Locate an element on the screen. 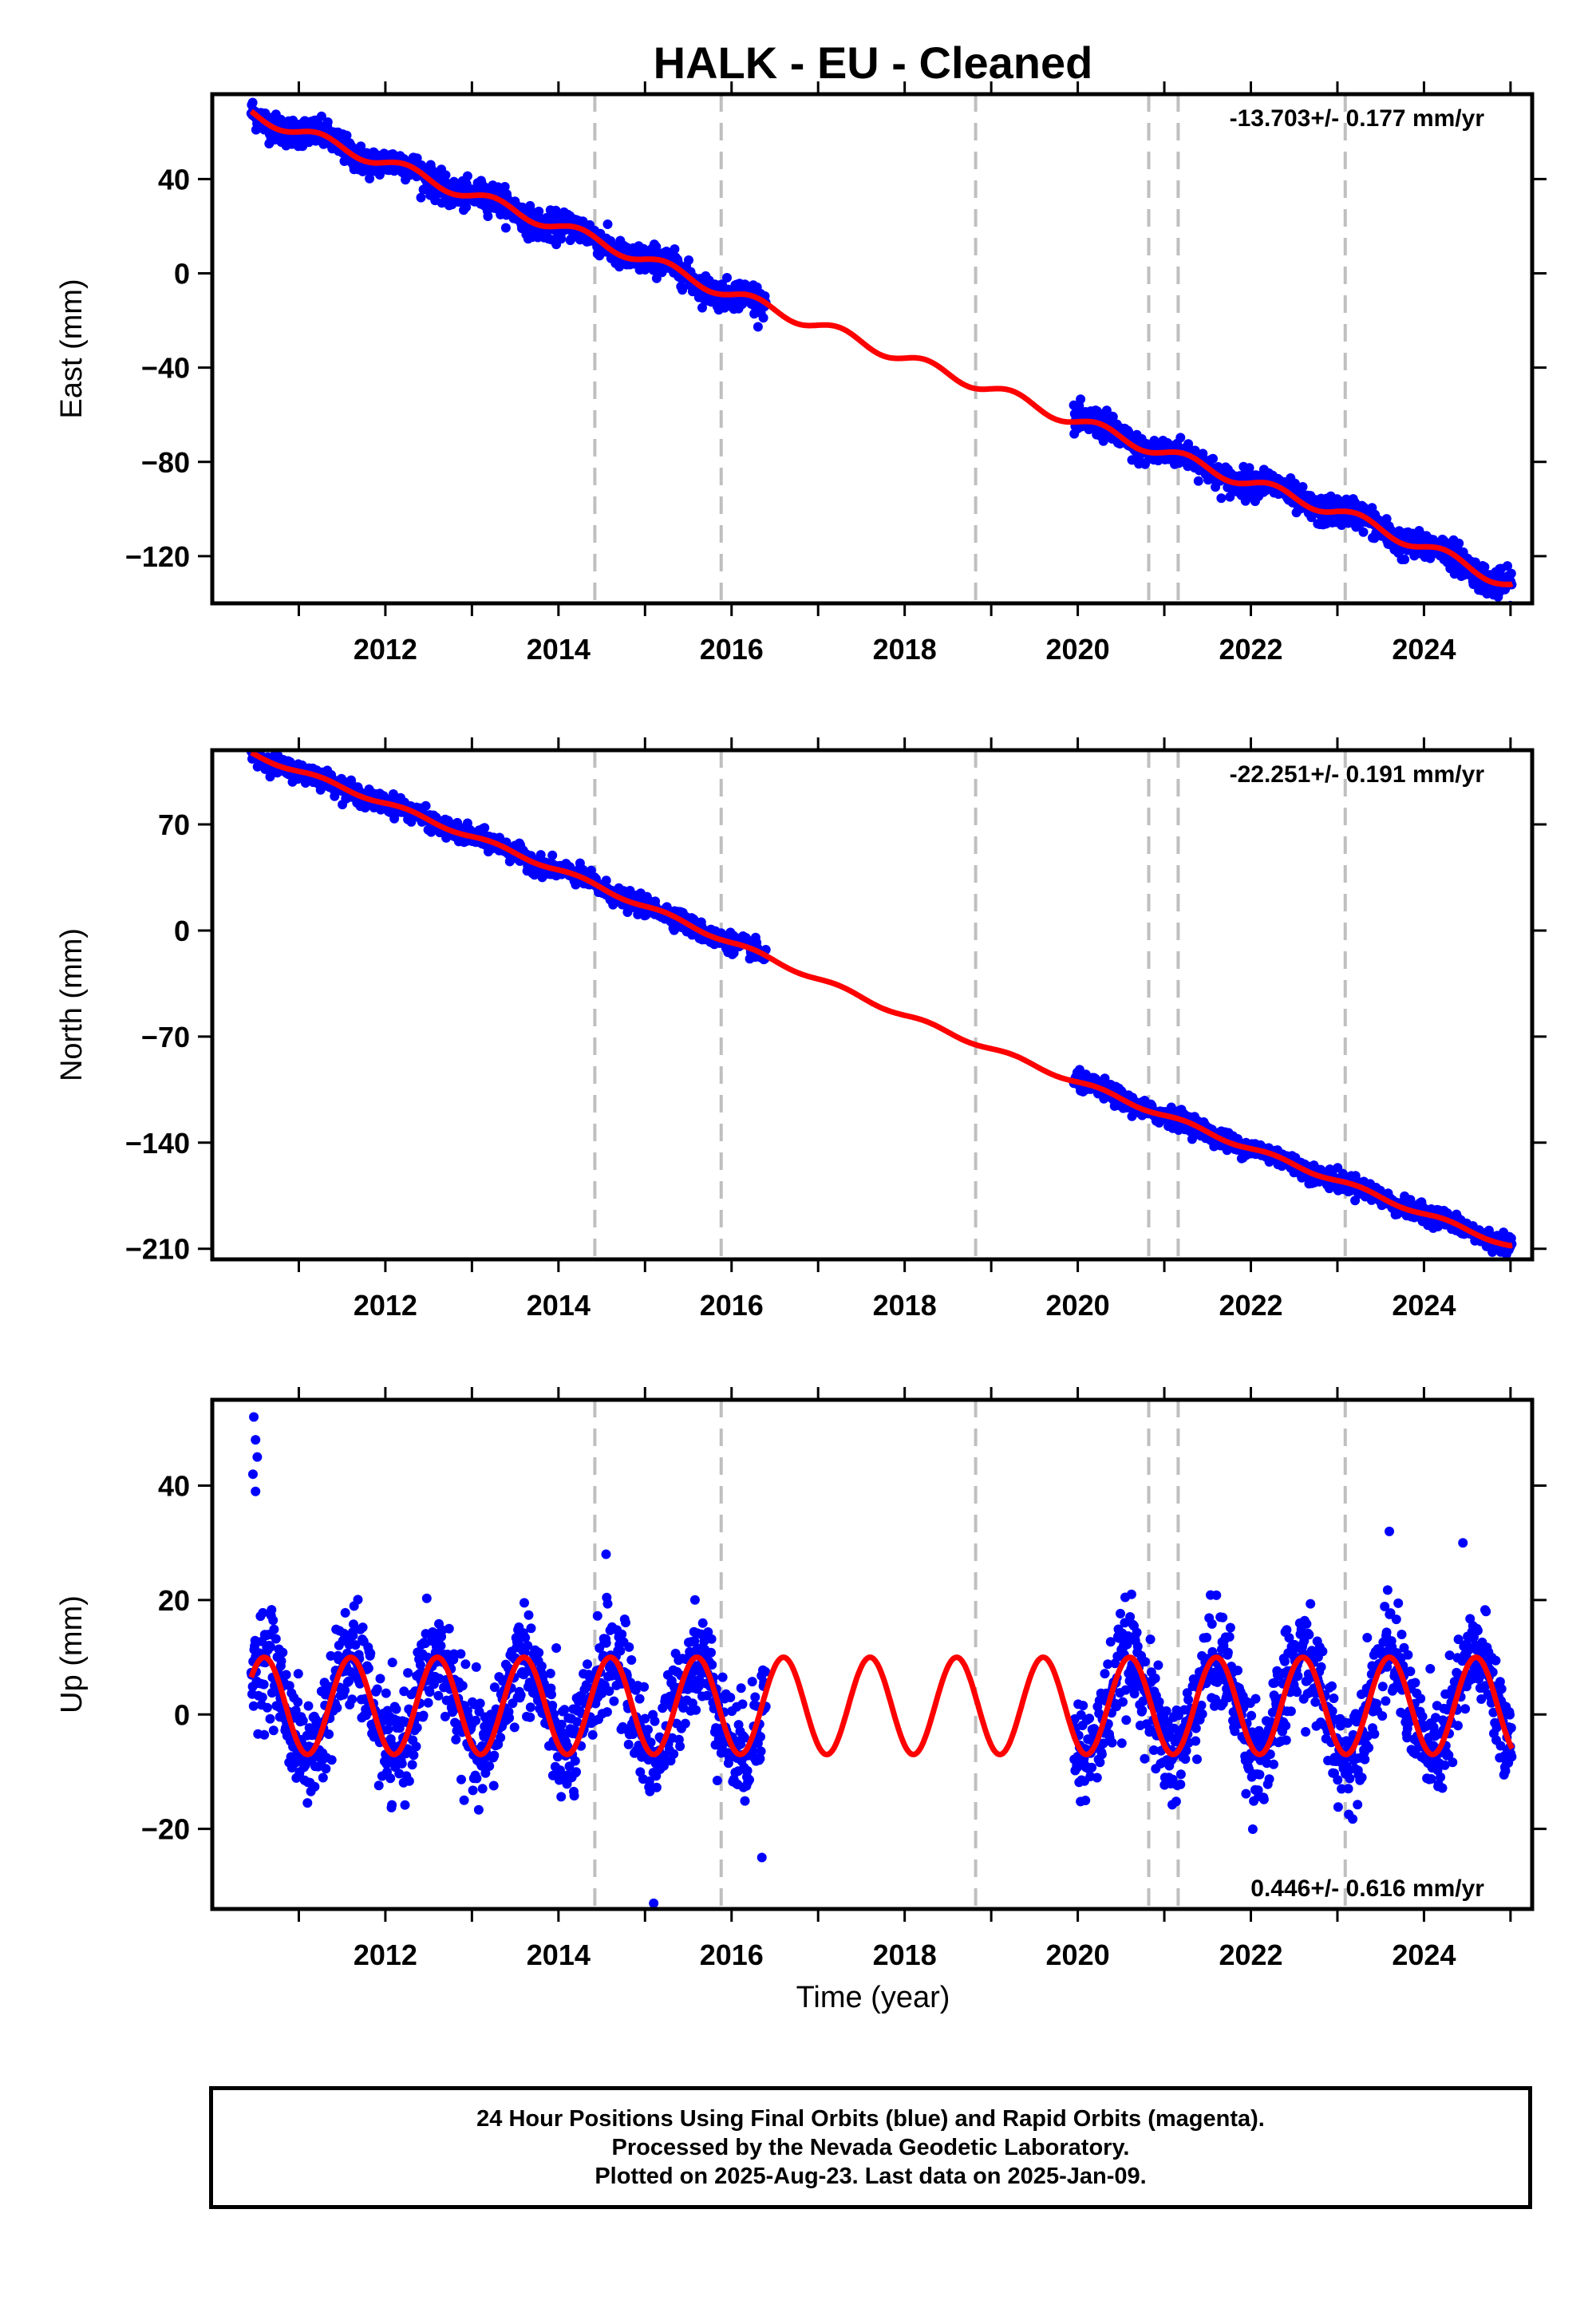 This screenshot has width=1596, height=2316. y-tick-label: −120 is located at coordinates (157, 556).